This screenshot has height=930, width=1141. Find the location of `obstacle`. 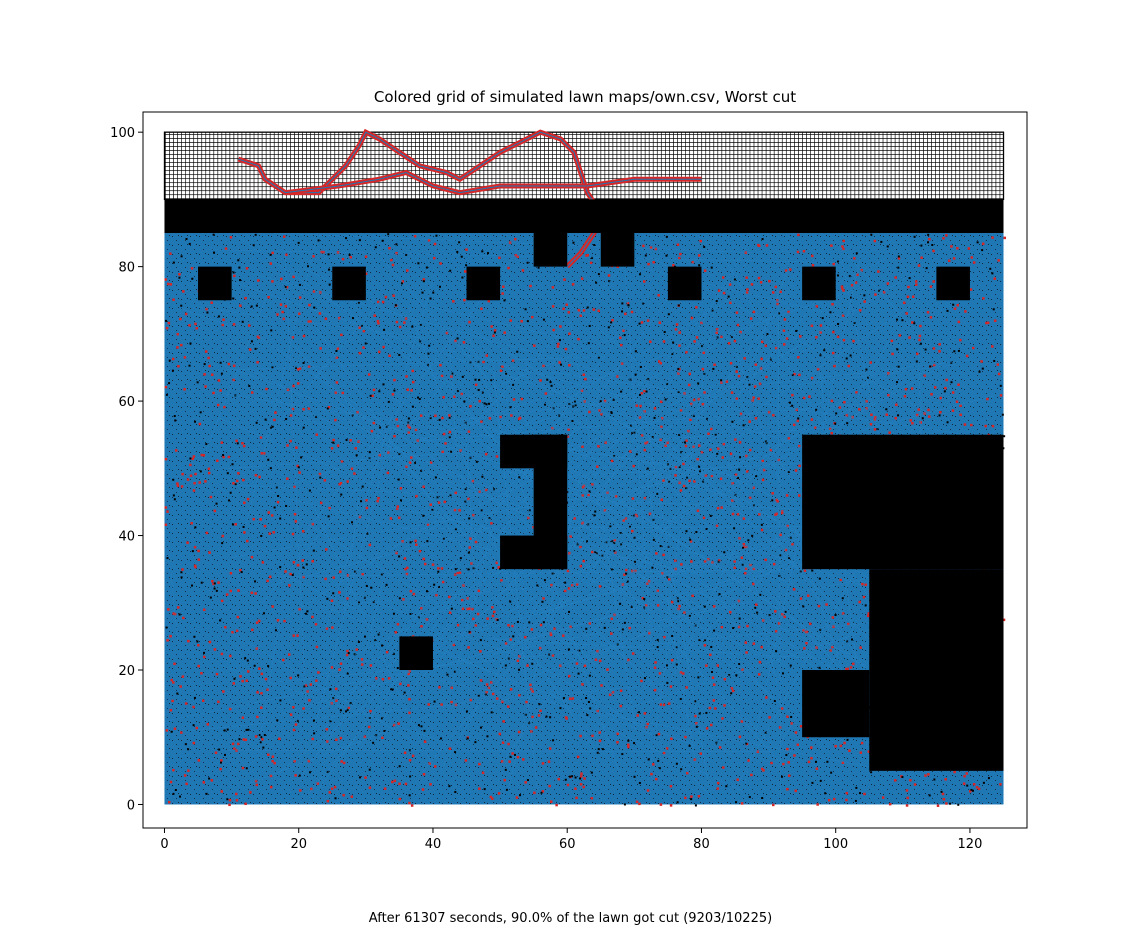

obstacle is located at coordinates (584, 216).